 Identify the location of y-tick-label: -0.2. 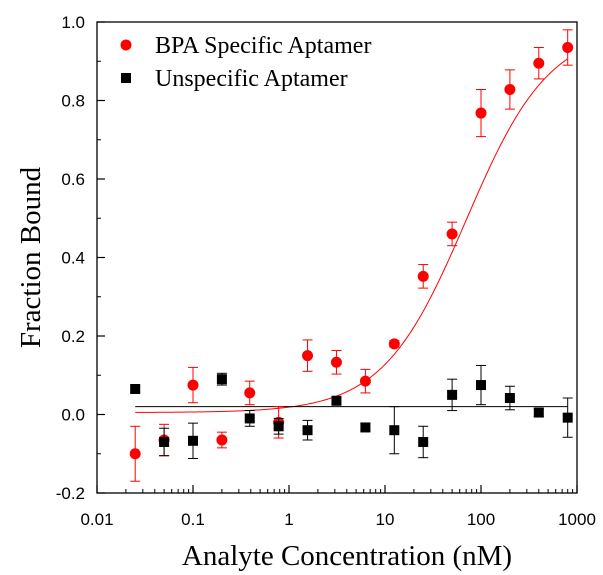
(70, 493).